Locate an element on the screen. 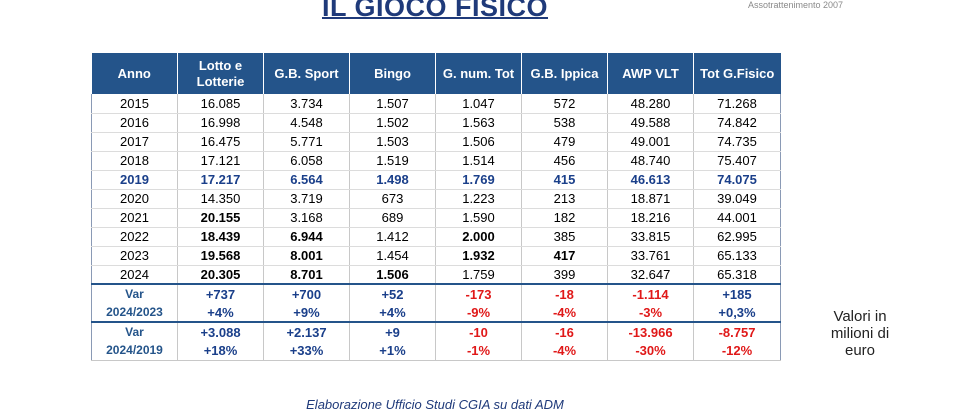  table-row: 2018 17.121 6.058 1.519 1.514 456 48.740 75.407 is located at coordinates (436, 161).